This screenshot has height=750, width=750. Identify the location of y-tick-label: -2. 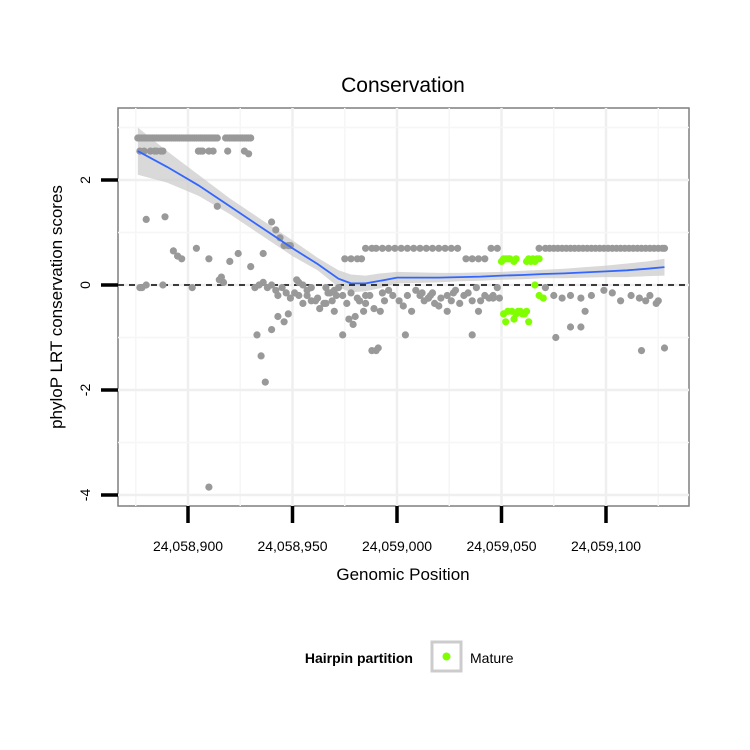
(85, 390).